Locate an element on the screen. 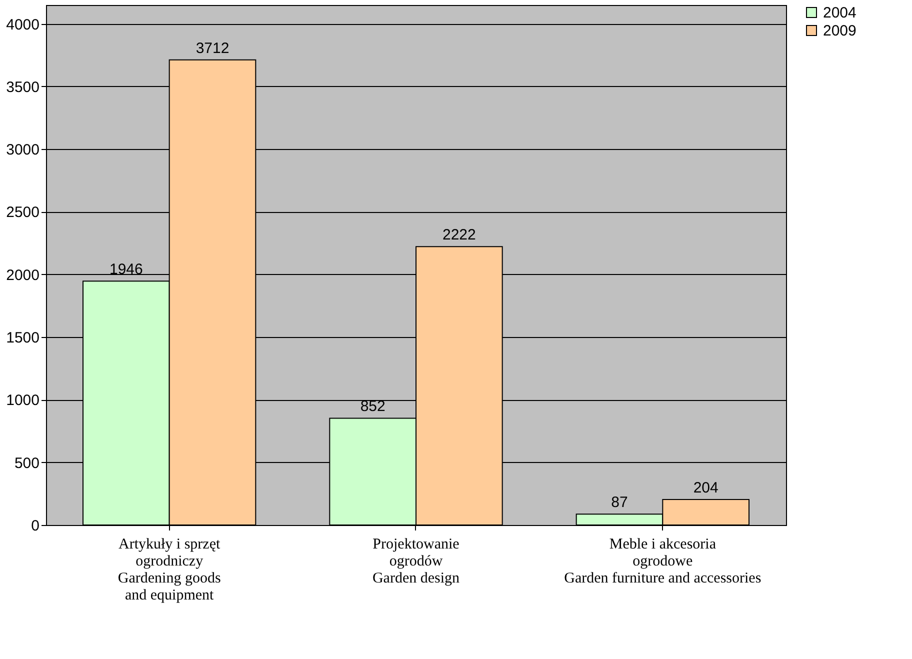  y-tick-label: 1000 is located at coordinates (23, 401).